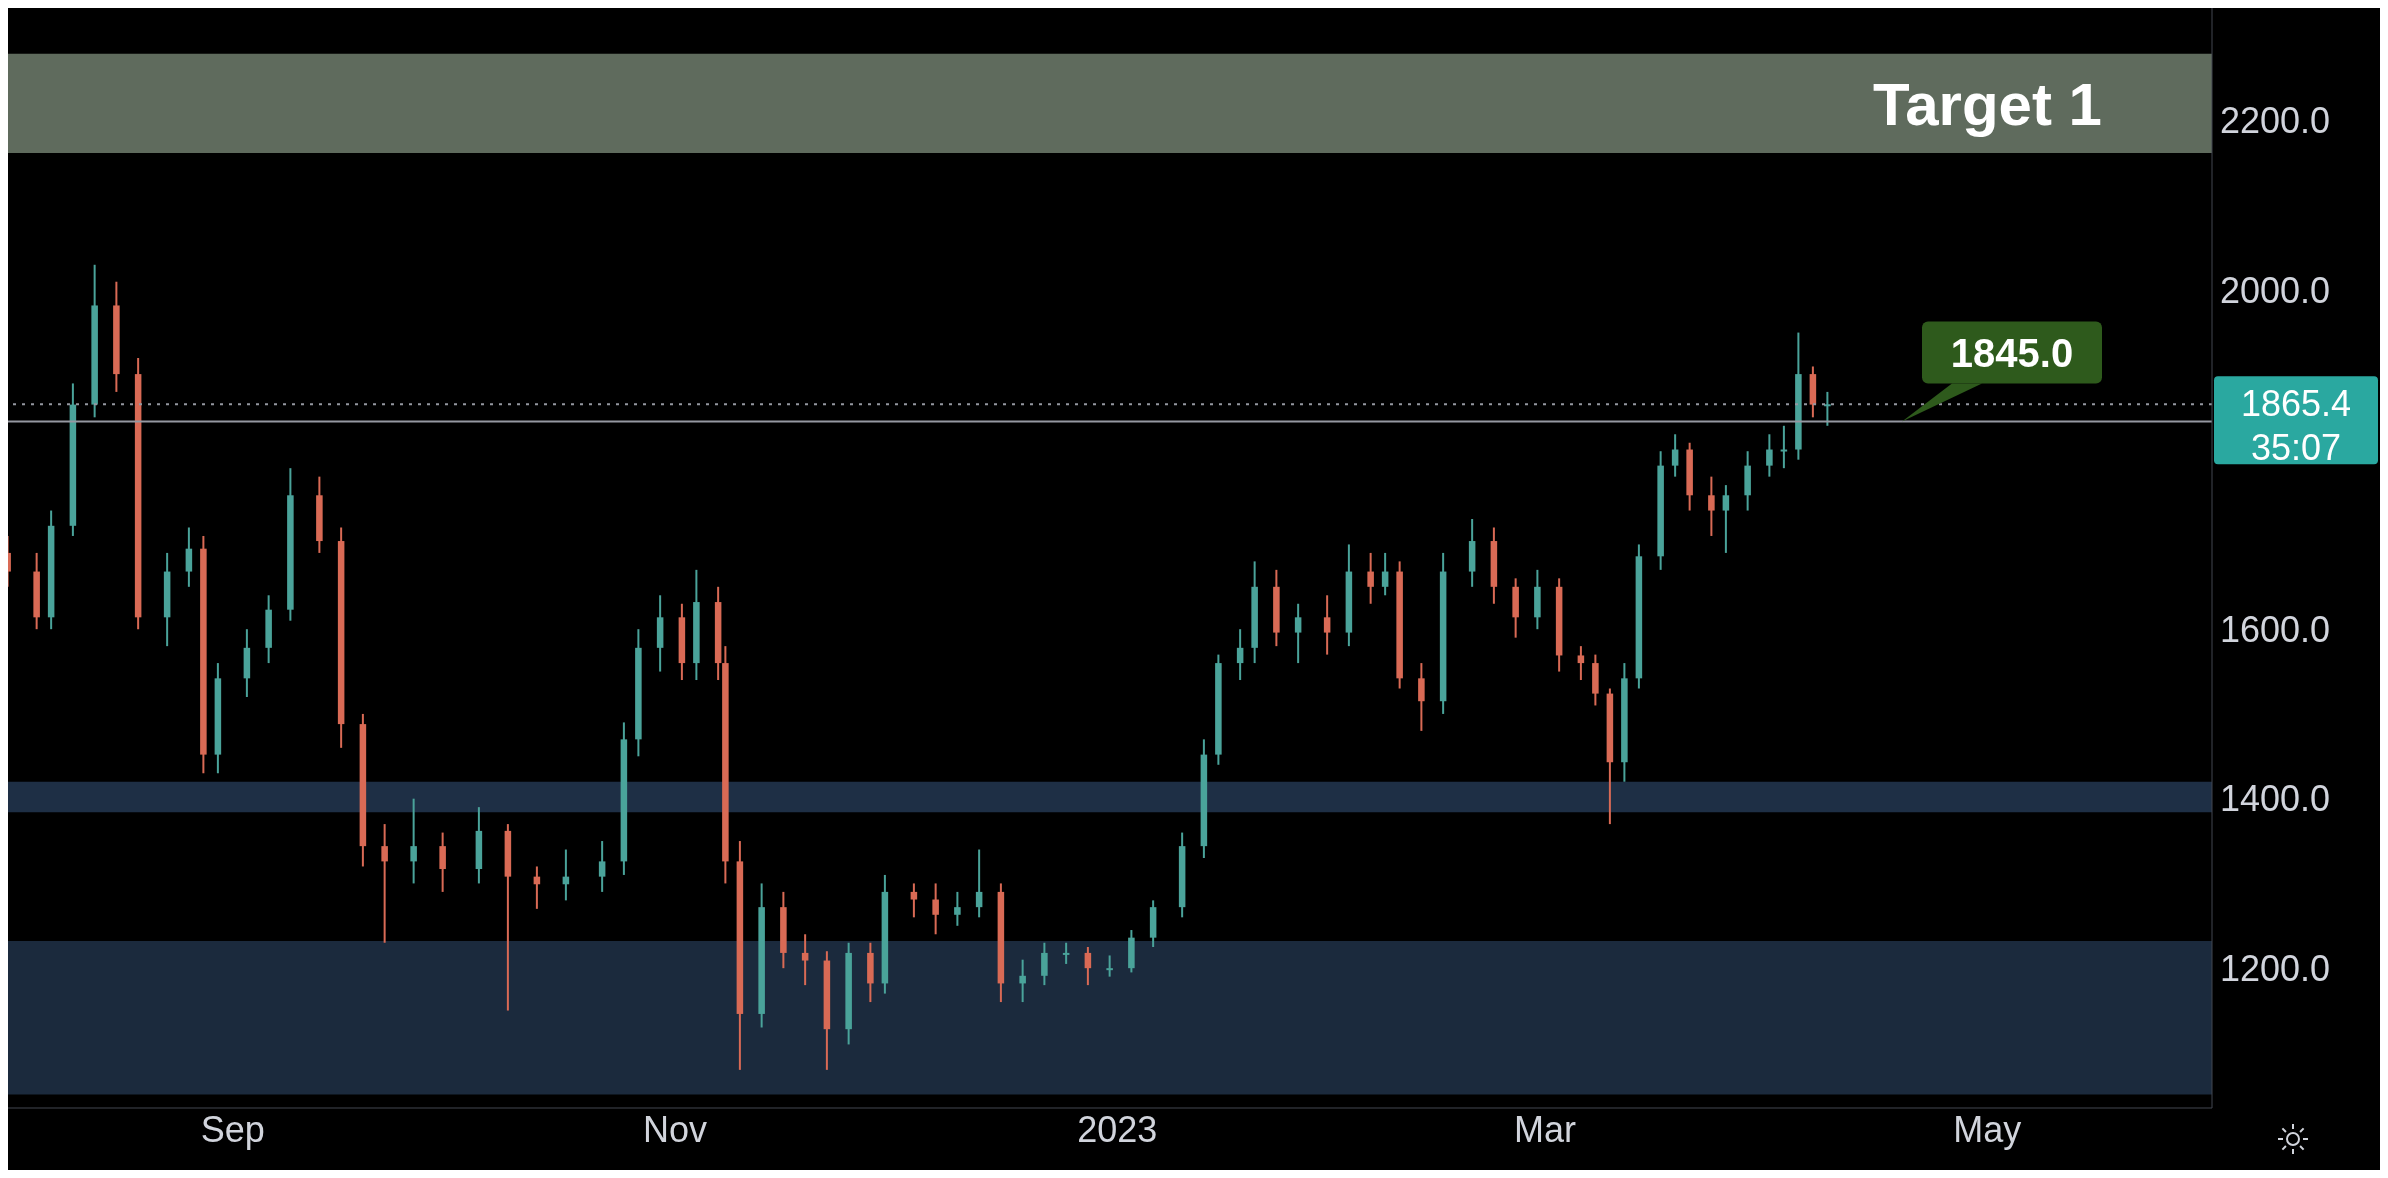  What do you see at coordinates (1117, 1129) in the screenshot?
I see `x-tick-label: 2023` at bounding box center [1117, 1129].